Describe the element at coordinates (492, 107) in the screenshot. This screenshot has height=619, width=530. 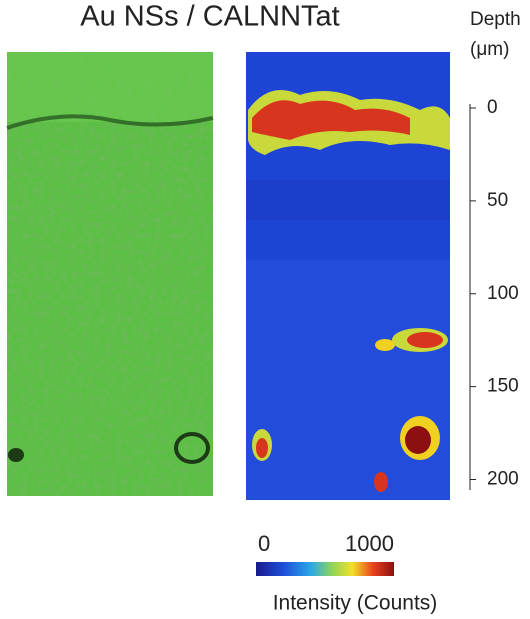
I see `depth-tick-label: 0` at that location.